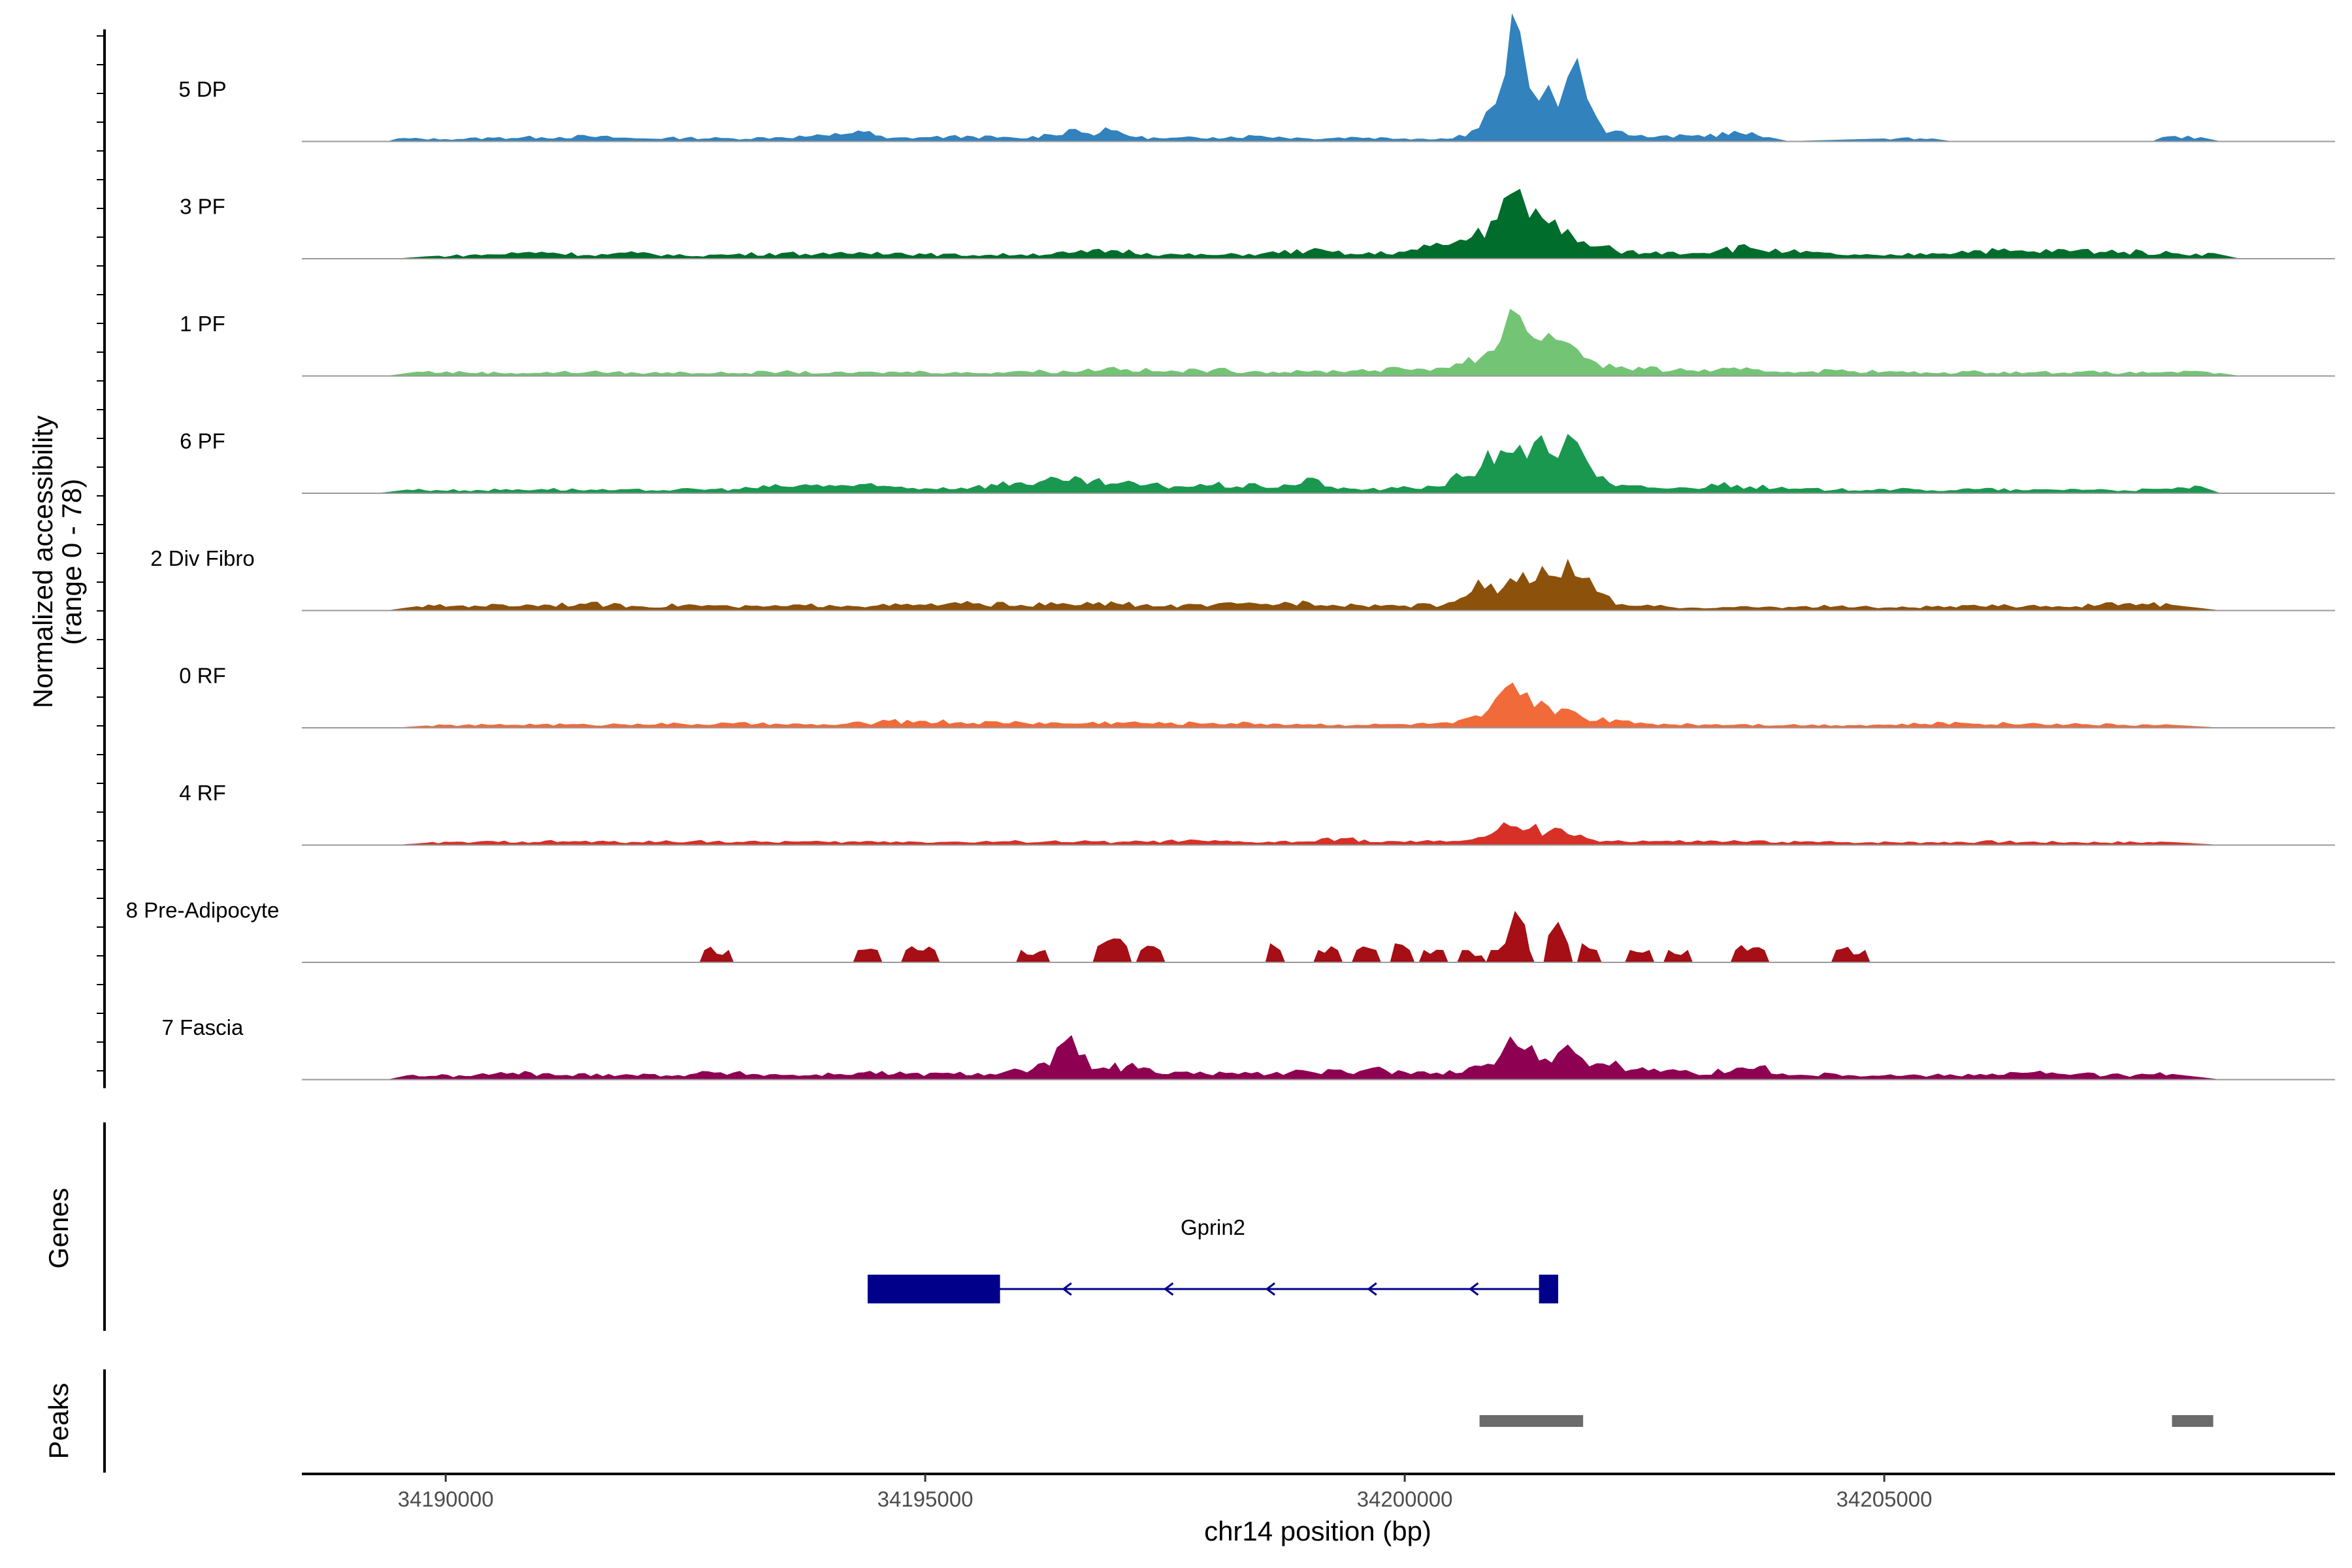  Describe the element at coordinates (1158, 1421) in the screenshot. I see `peaks-panel` at that location.